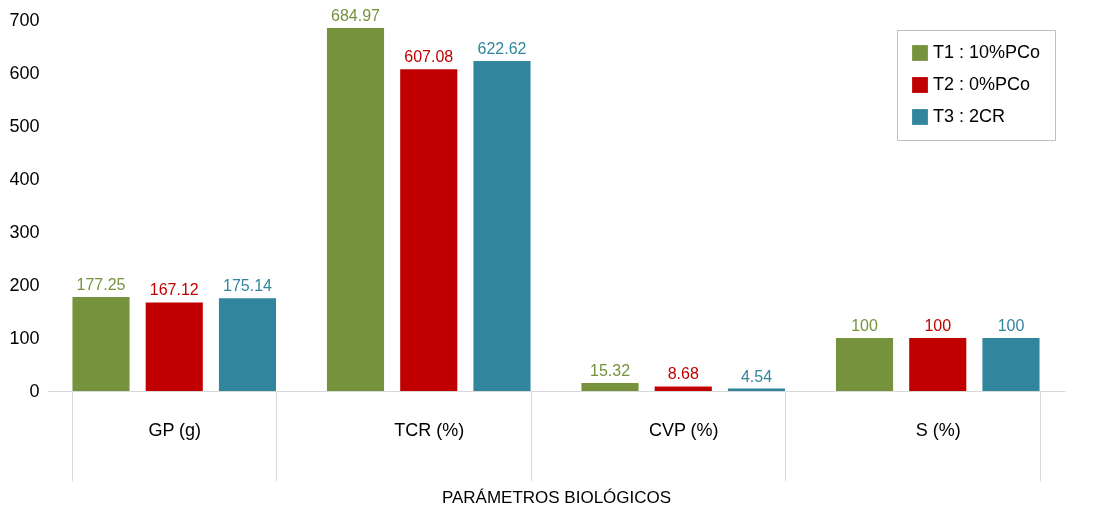  What do you see at coordinates (34, 390) in the screenshot?
I see `y-tick-label: 0` at bounding box center [34, 390].